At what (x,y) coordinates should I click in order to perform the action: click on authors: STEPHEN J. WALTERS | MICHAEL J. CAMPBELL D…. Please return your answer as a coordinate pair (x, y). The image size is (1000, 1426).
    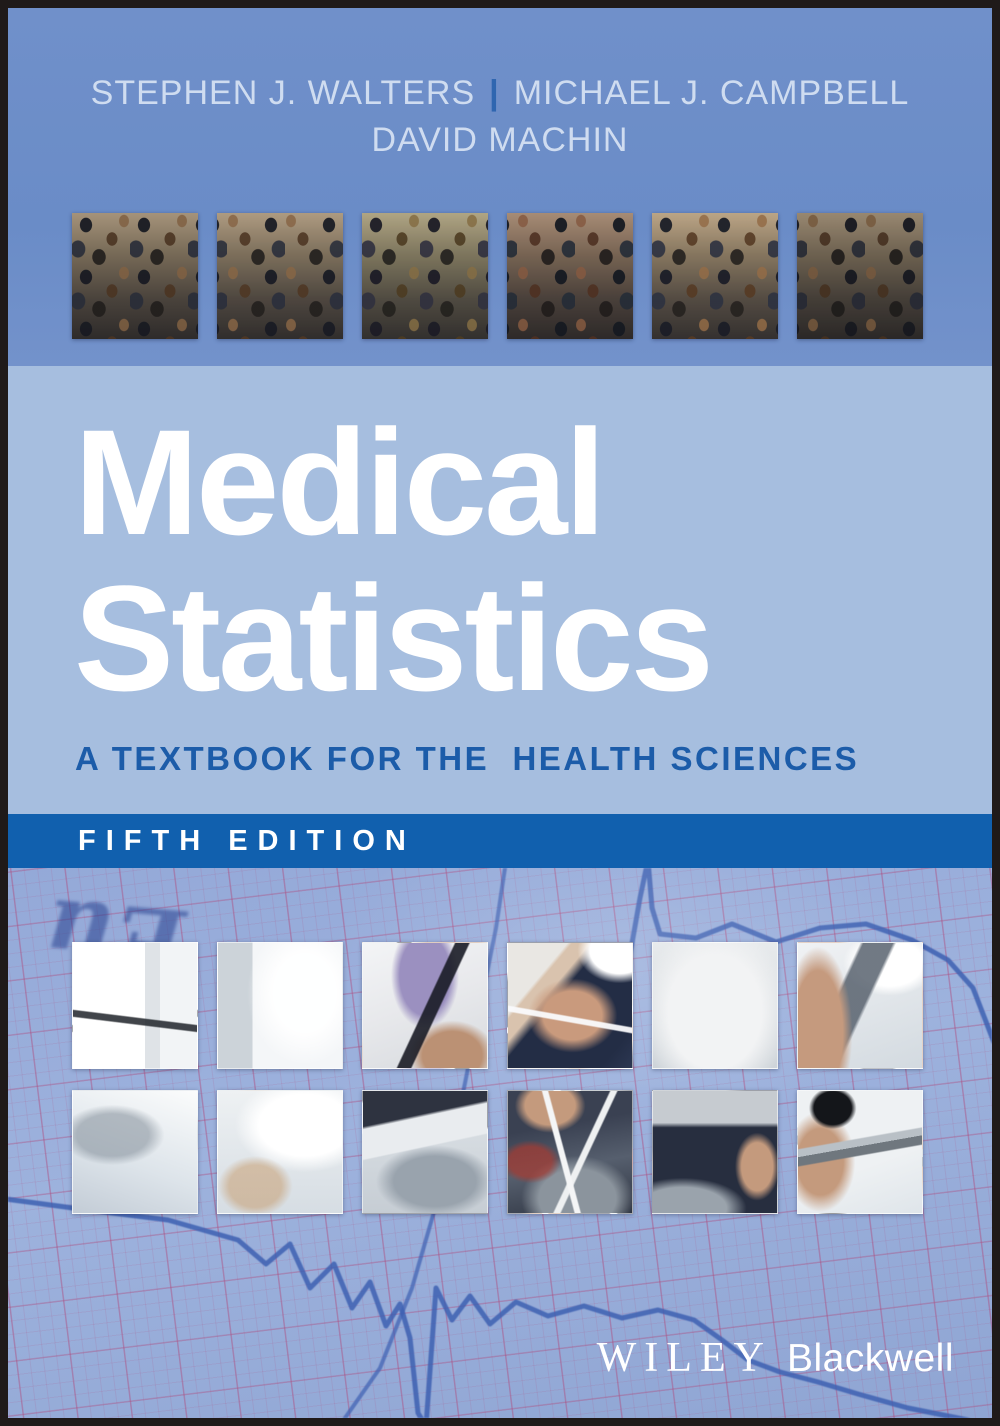
    Looking at the image, I should click on (500, 86).